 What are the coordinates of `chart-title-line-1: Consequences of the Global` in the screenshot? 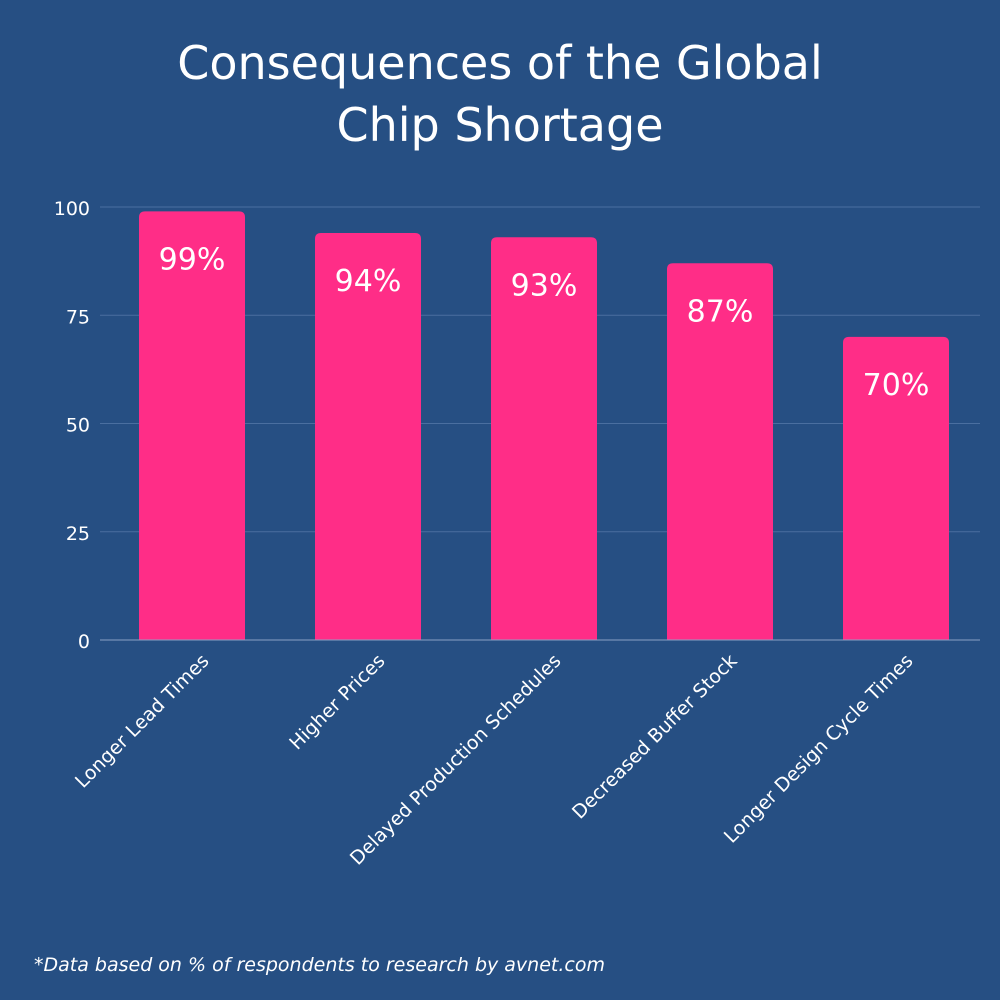 It's located at (500, 63).